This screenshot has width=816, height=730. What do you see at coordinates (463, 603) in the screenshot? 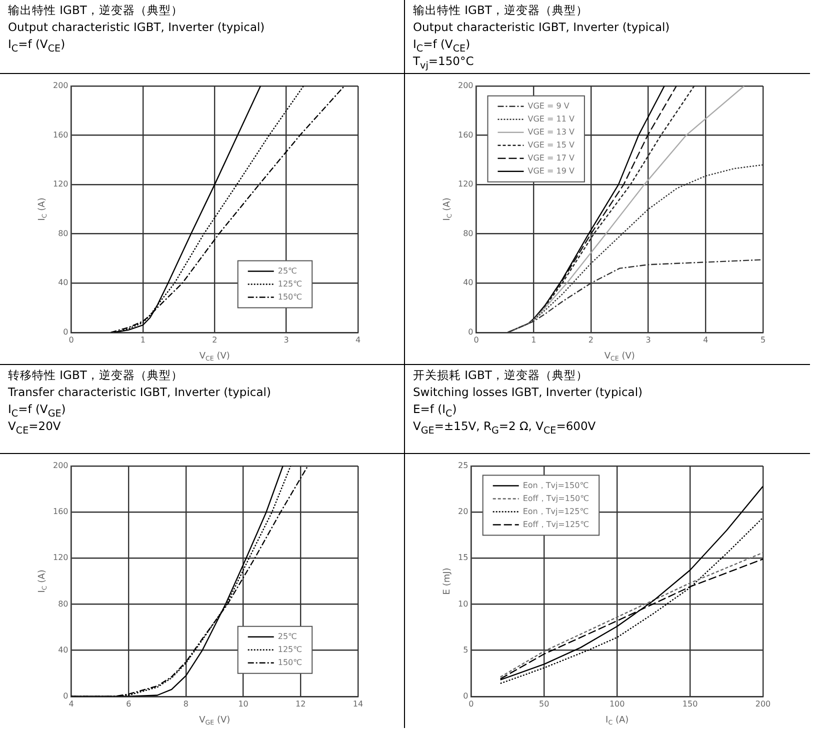
I see `y-tick-label: 10` at bounding box center [463, 603].